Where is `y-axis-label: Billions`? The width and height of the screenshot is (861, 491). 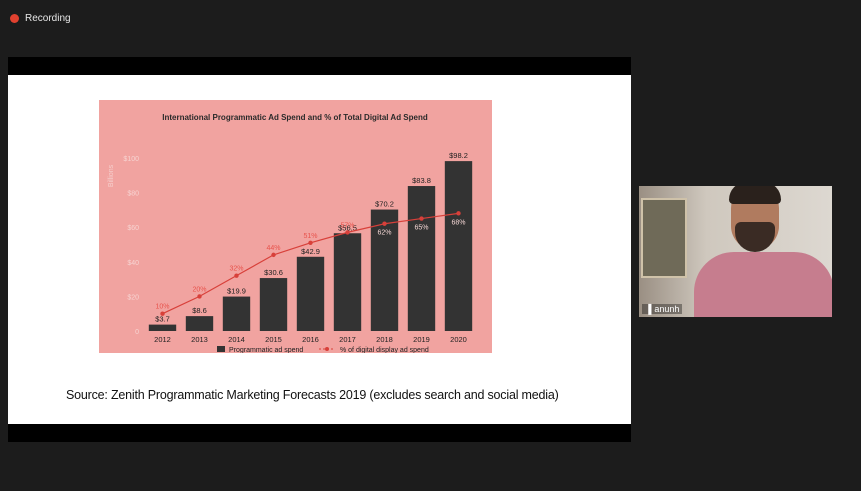 y-axis-label: Billions is located at coordinates (111, 175).